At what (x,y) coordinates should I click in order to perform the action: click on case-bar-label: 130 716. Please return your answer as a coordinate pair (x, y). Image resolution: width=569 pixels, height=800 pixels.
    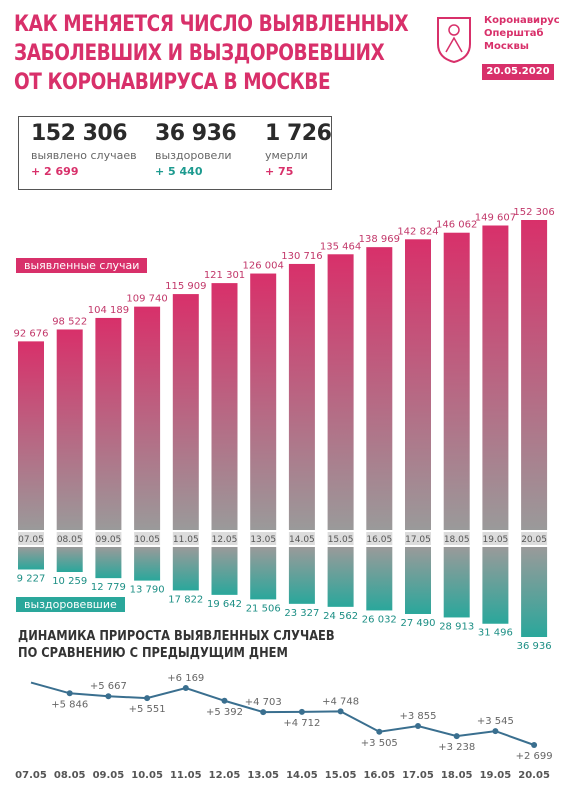
    Looking at the image, I should click on (301, 256).